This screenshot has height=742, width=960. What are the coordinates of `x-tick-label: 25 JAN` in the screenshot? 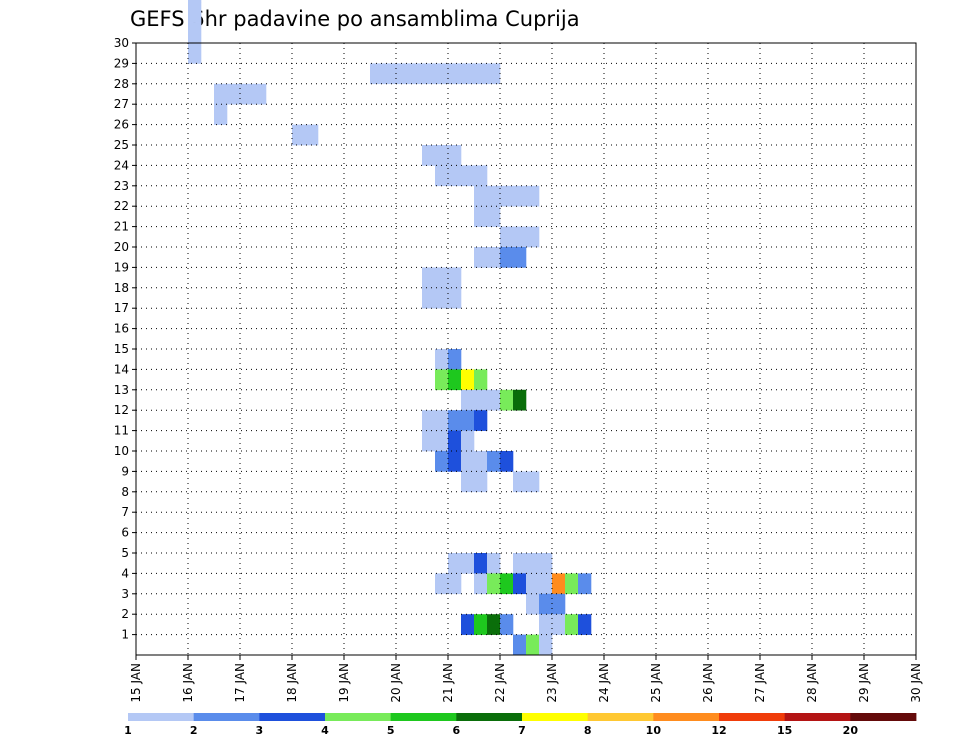 It's located at (656, 683).